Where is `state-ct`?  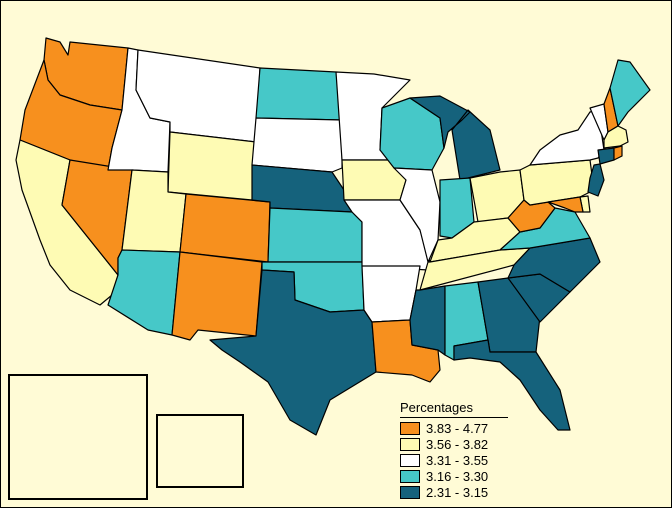 state-ct is located at coordinates (606, 156).